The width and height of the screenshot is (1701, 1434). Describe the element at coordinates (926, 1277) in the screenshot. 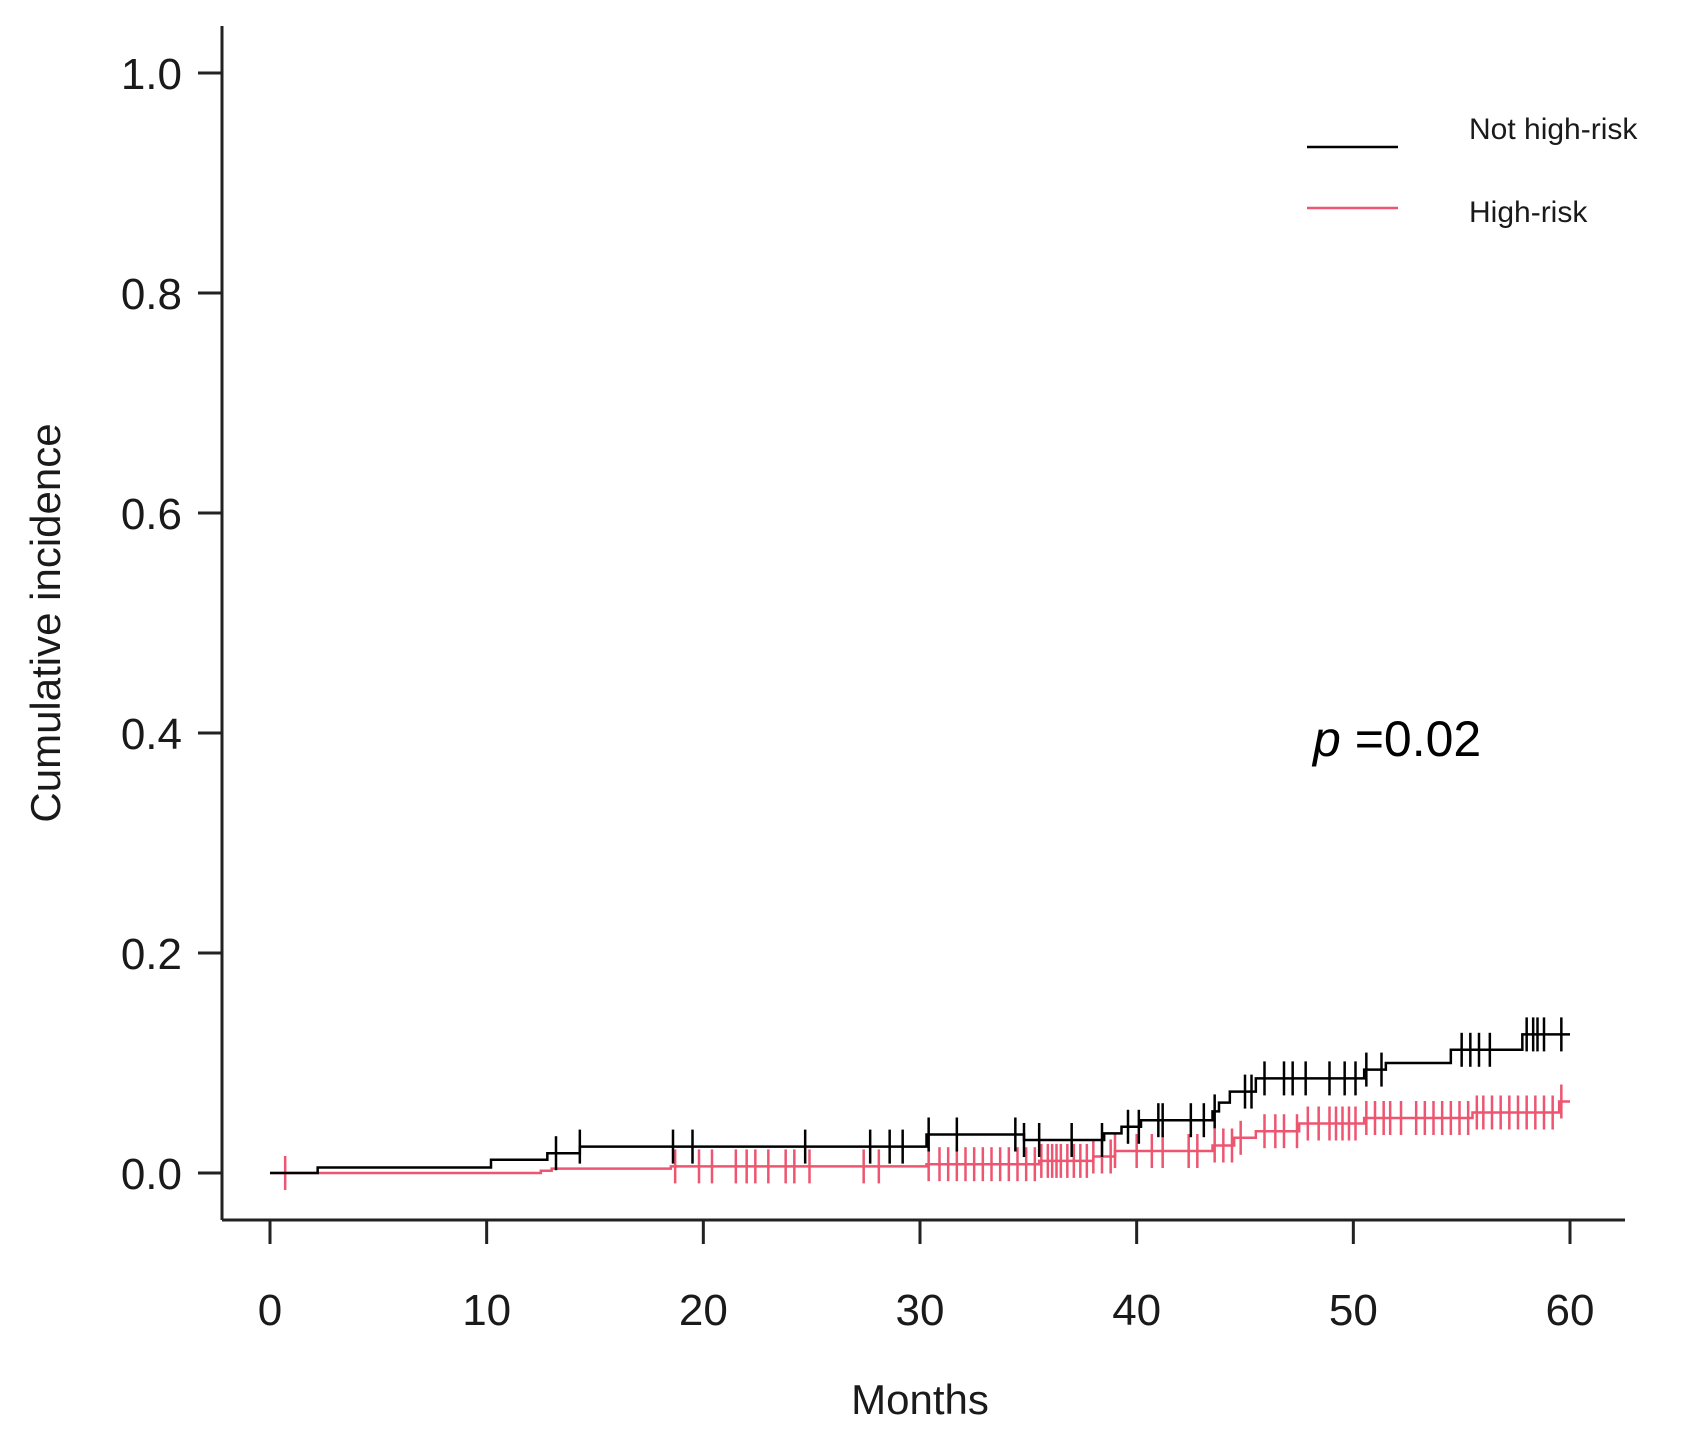

I see `x-axis-ticks: 0 10 20 30 40 50 60` at that location.